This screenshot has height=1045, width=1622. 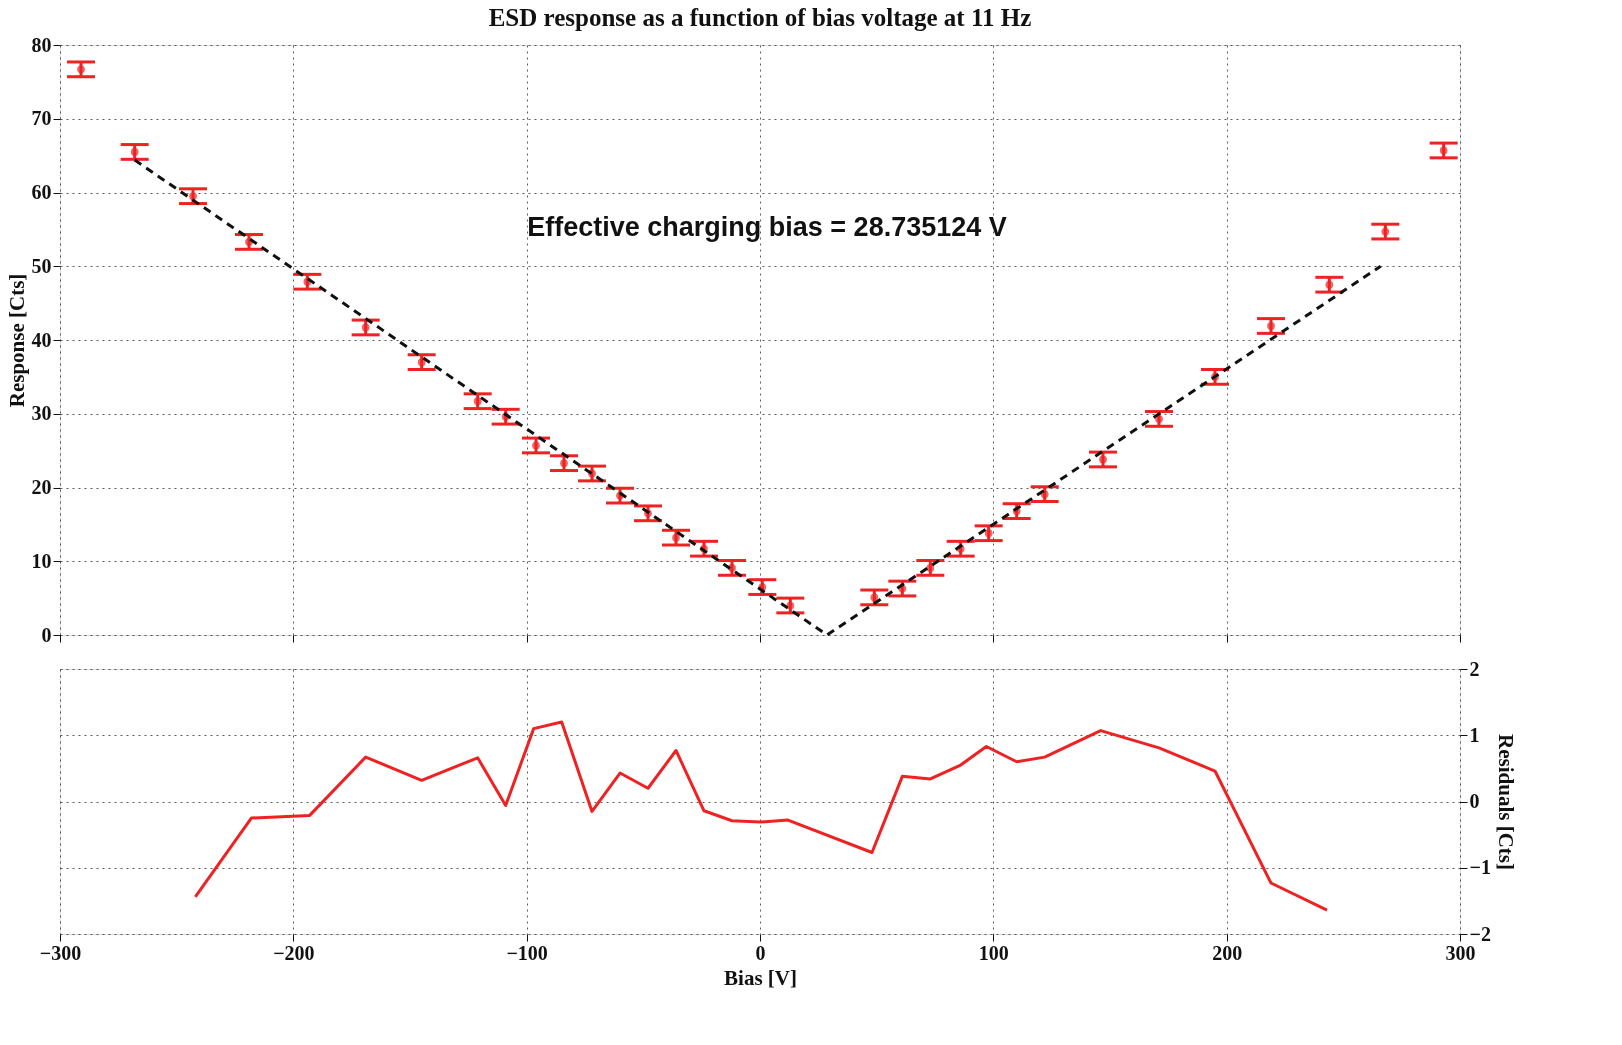 What do you see at coordinates (41, 560) in the screenshot?
I see `y-tick-label: 10` at bounding box center [41, 560].